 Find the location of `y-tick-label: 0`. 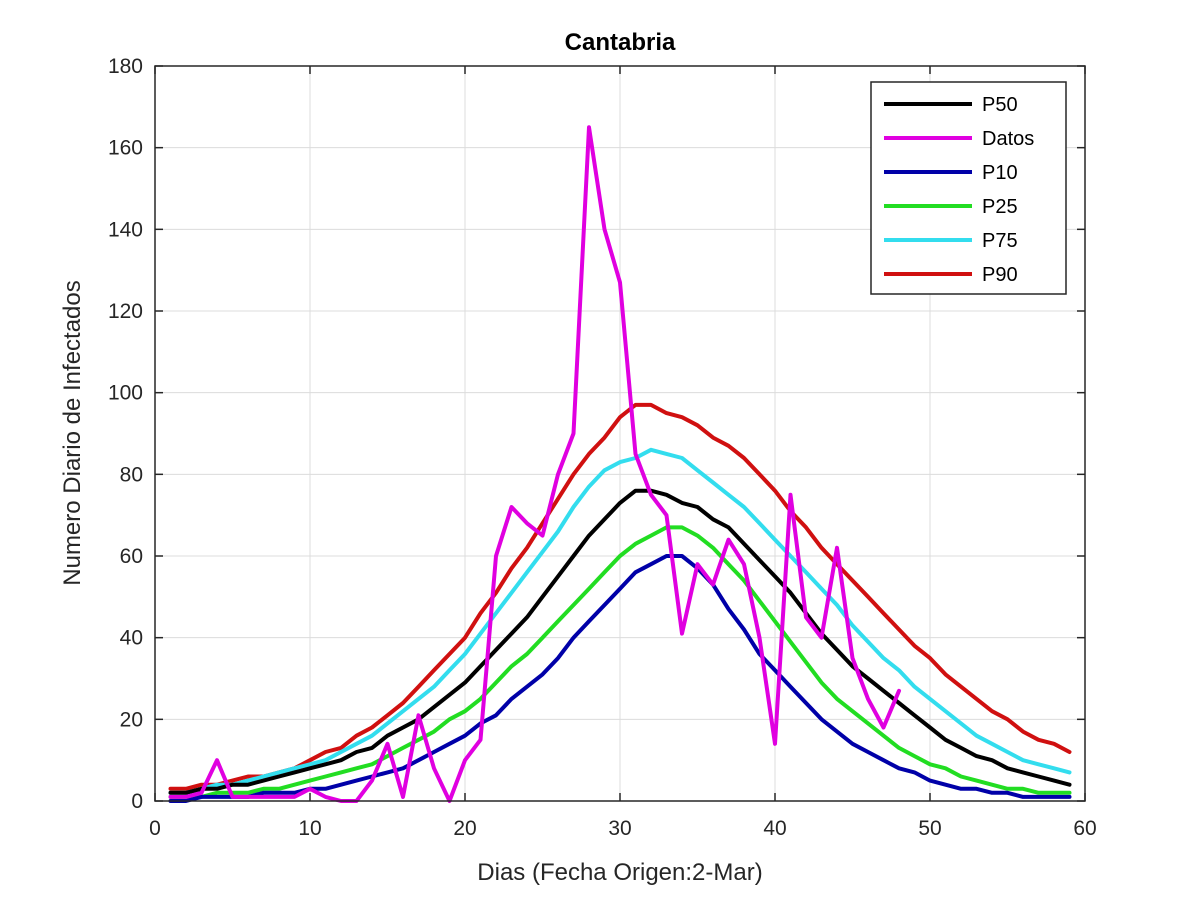

y-tick-label: 0 is located at coordinates (137, 801).